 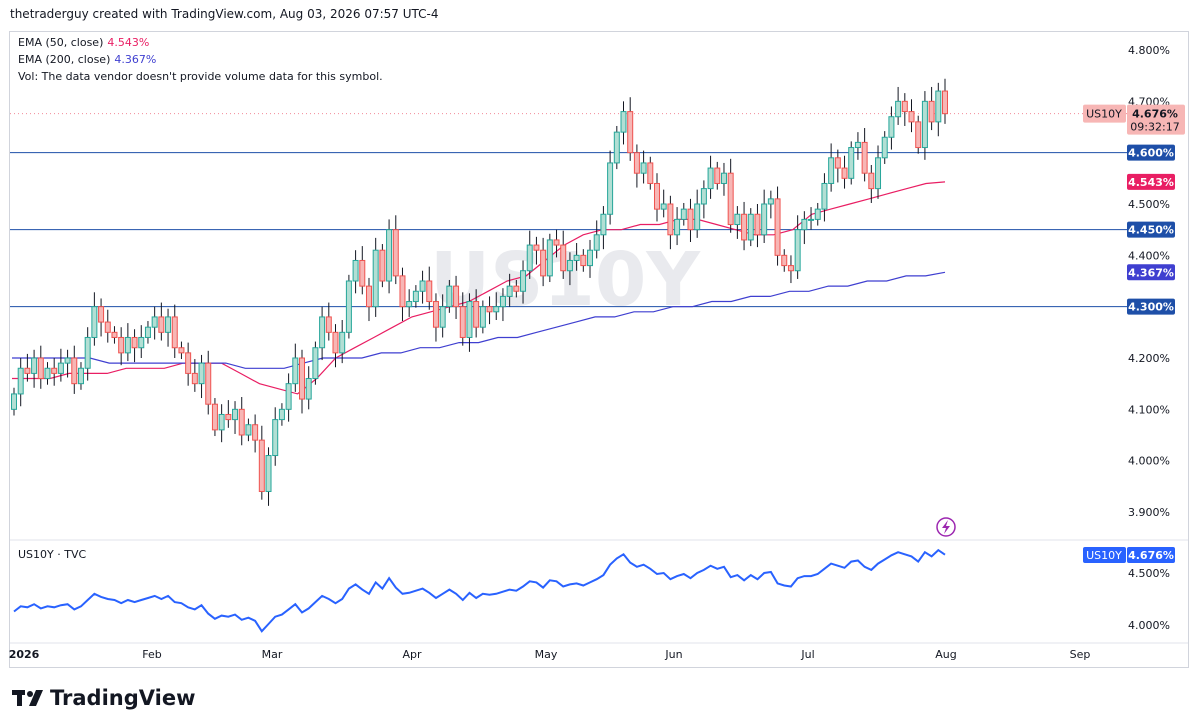 I want to click on ema-badge: 4.543%, so click(x=1151, y=182).